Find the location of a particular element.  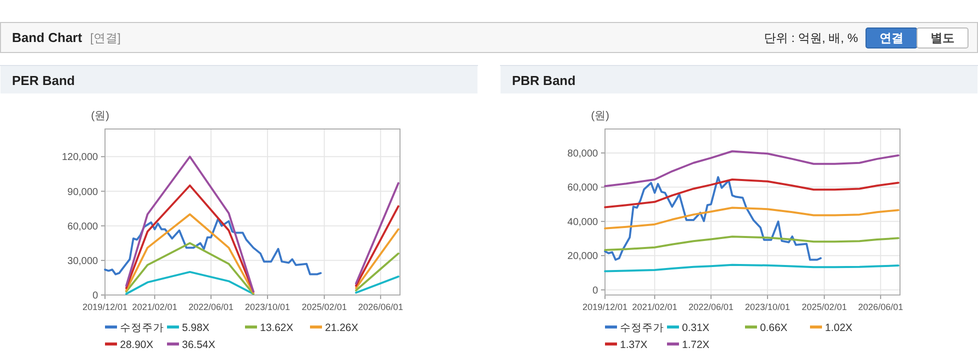

text: 별도 is located at coordinates (942, 38).